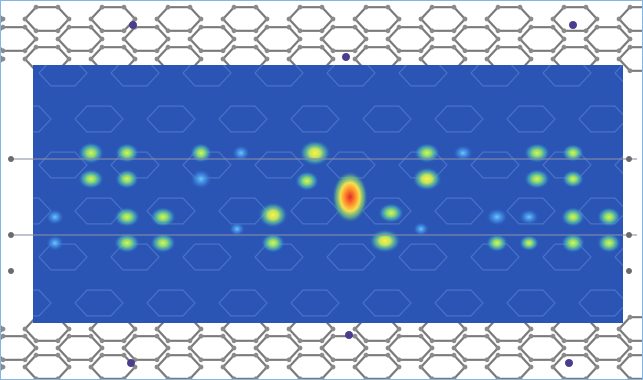 The width and height of the screenshot is (643, 380). What do you see at coordinates (133, 25) in the screenshot?
I see `nitrogen-atom` at bounding box center [133, 25].